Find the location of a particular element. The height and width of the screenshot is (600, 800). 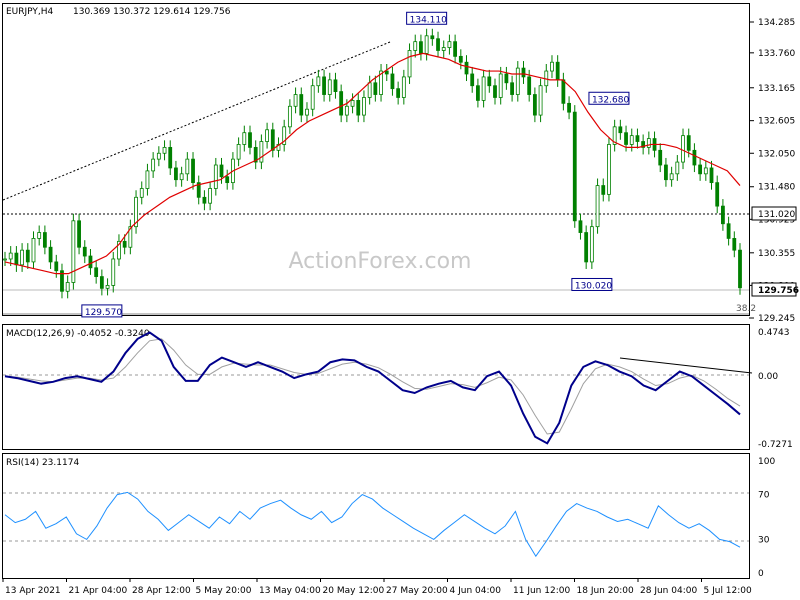

rsi-tick-label: 100 is located at coordinates (766, 462).